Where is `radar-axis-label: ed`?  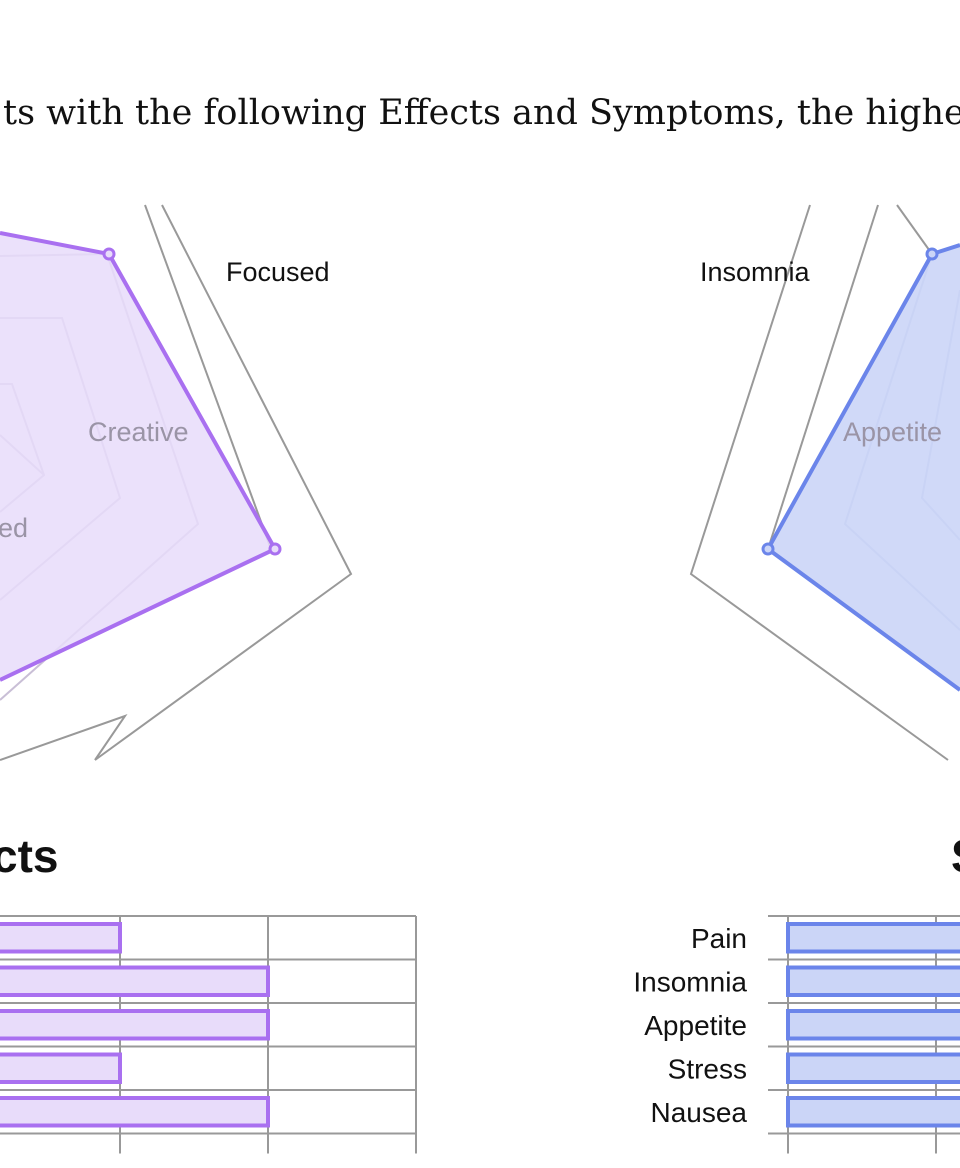
radar-axis-label: ed is located at coordinates (14, 528).